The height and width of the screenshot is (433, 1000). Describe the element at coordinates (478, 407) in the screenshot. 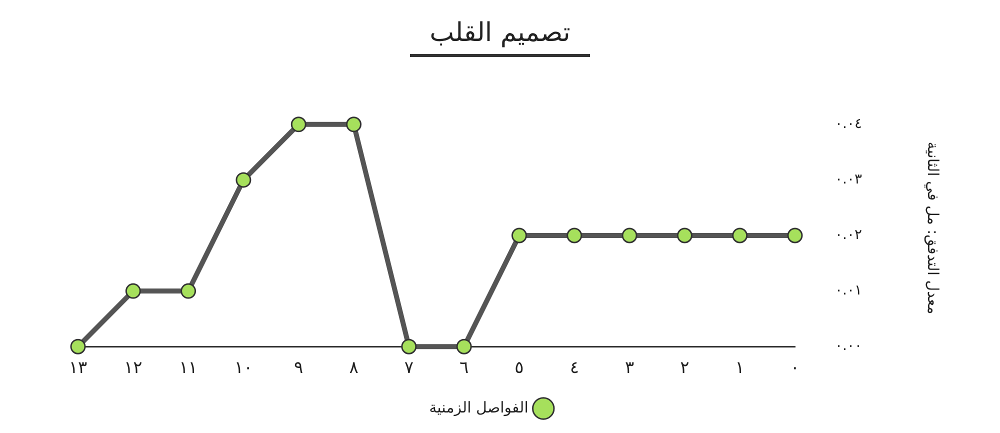

I see `legend-label: الفواصل الزمنية` at that location.